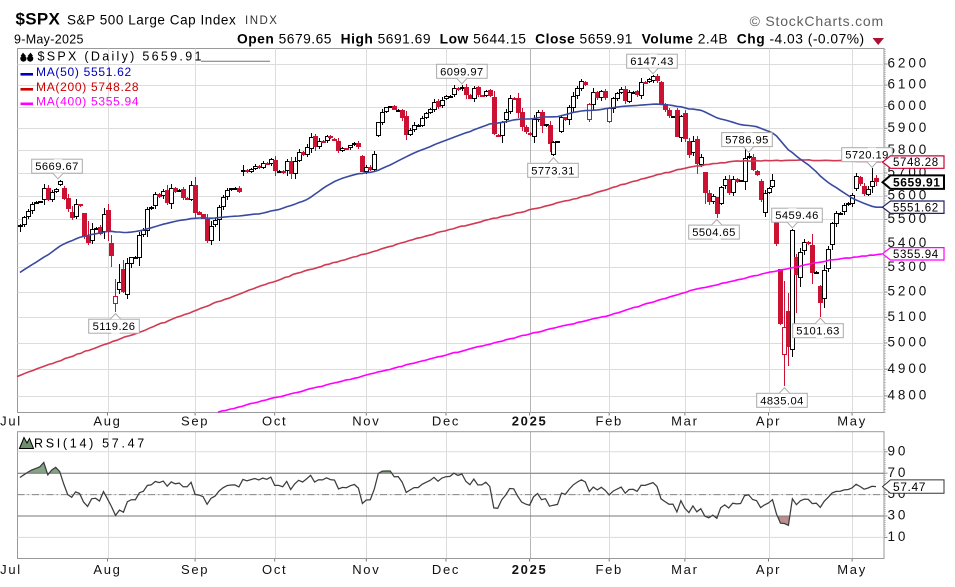  Describe the element at coordinates (916, 208) in the screenshot. I see `svg-text: 5551.62` at that location.